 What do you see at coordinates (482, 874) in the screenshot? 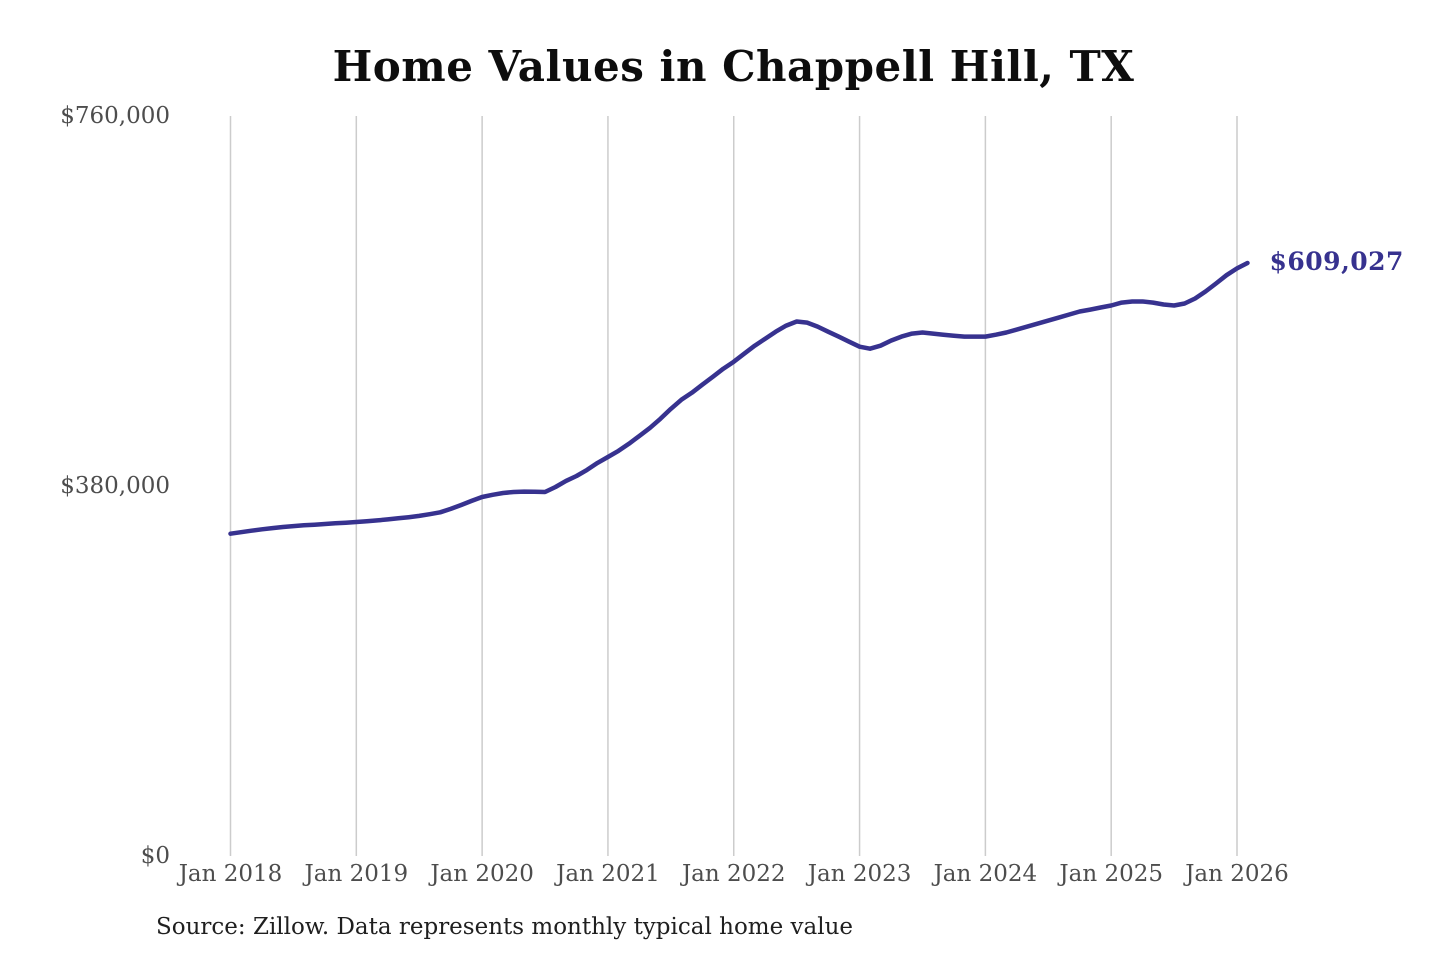
I see `x-tick-label: Jan 2020` at bounding box center [482, 874].